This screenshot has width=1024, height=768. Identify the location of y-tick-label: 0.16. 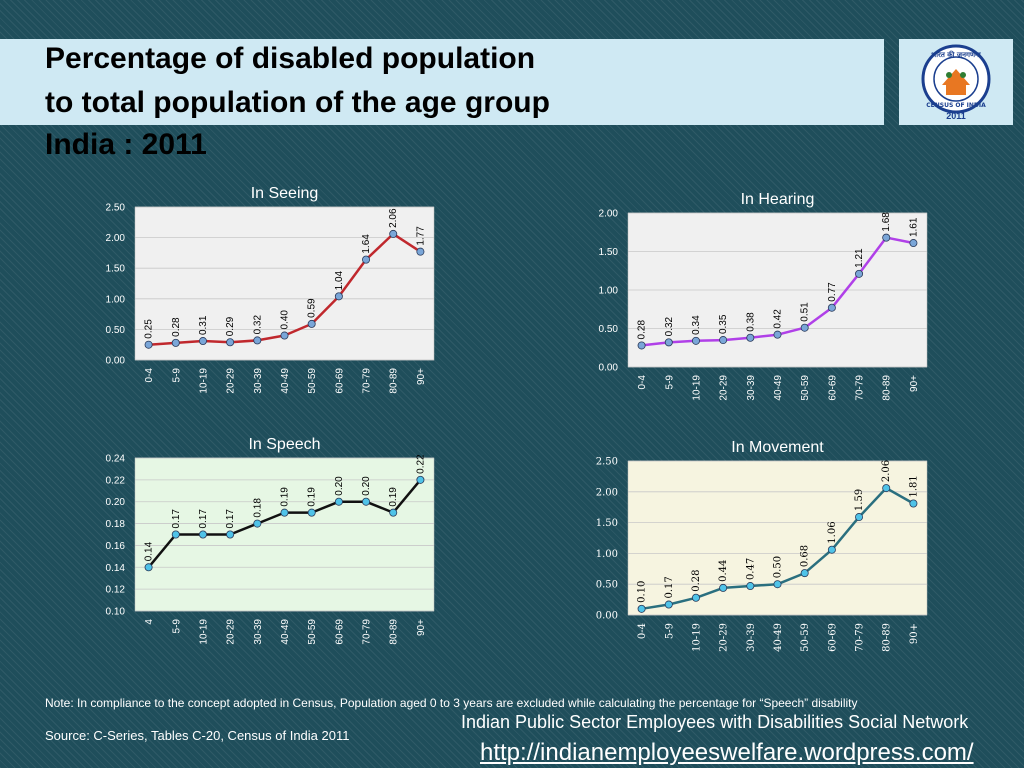
(116, 546).